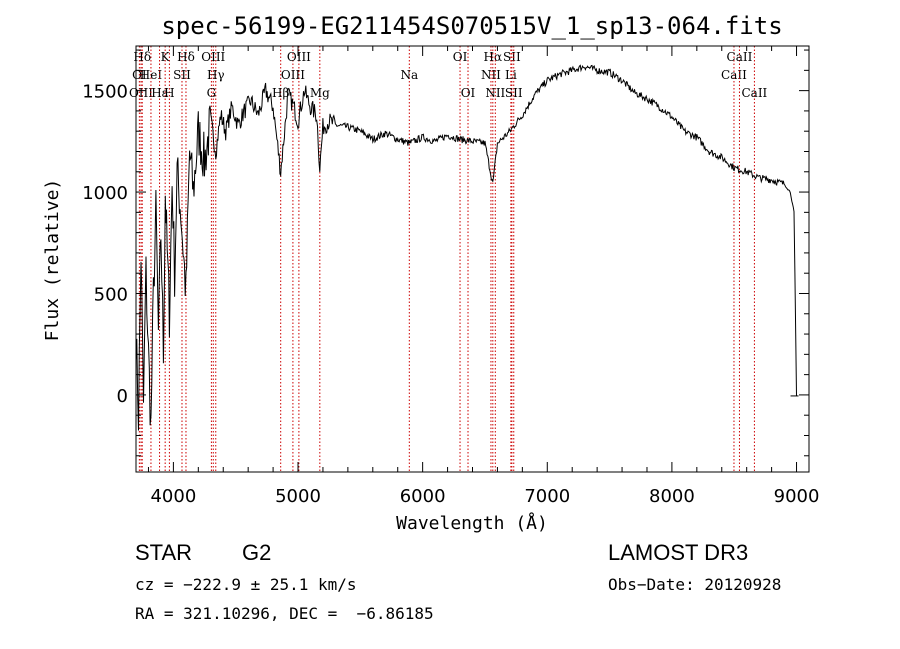  I want to click on y-tick-label-3: 1500, so click(105, 92).